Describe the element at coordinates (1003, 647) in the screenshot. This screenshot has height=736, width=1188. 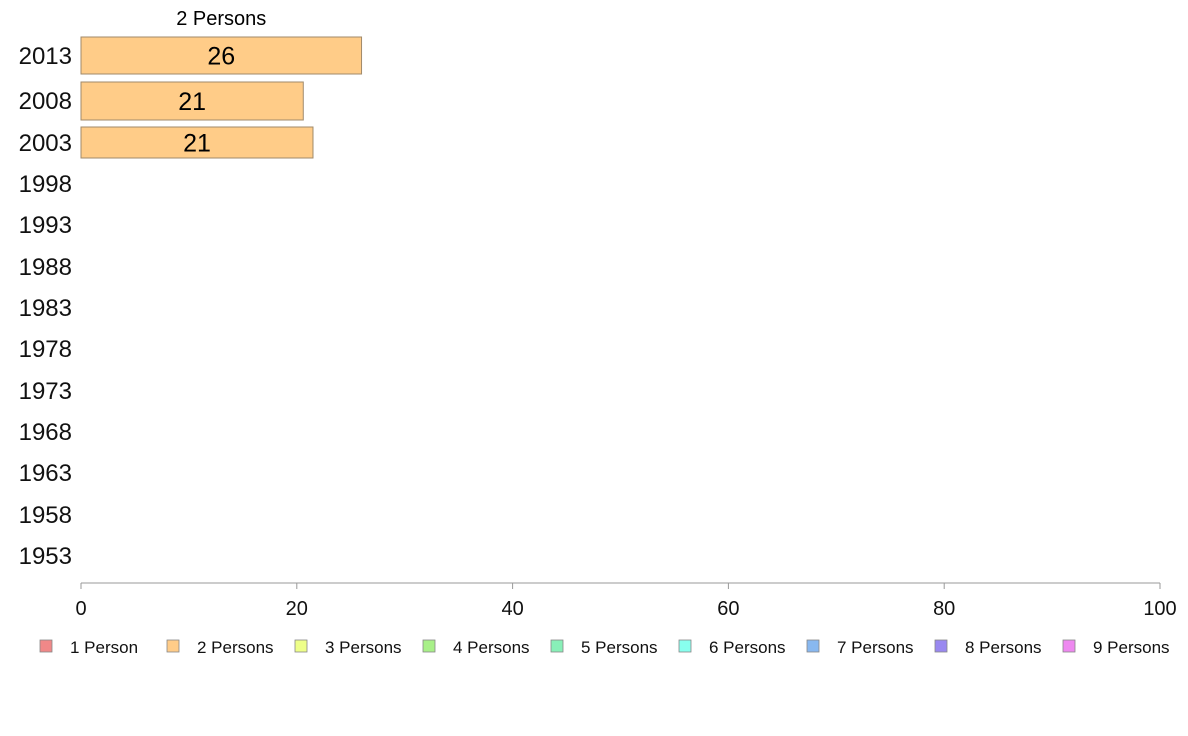
I see `legend-label: 8 Persons` at that location.